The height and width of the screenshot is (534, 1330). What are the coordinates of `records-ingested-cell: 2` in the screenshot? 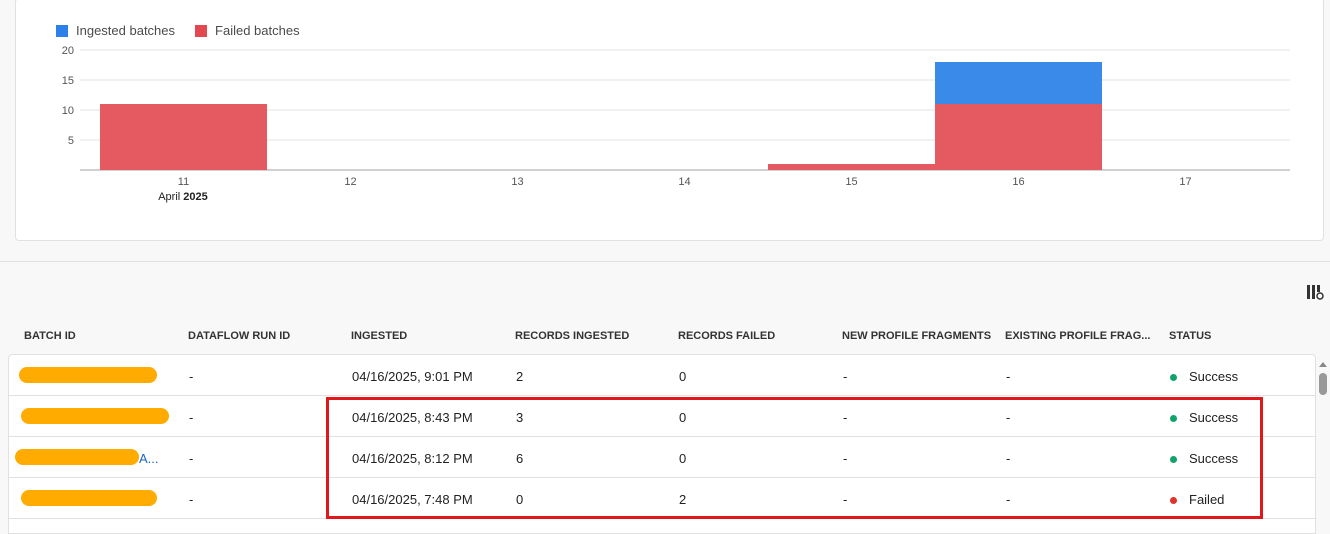 It's located at (520, 376).